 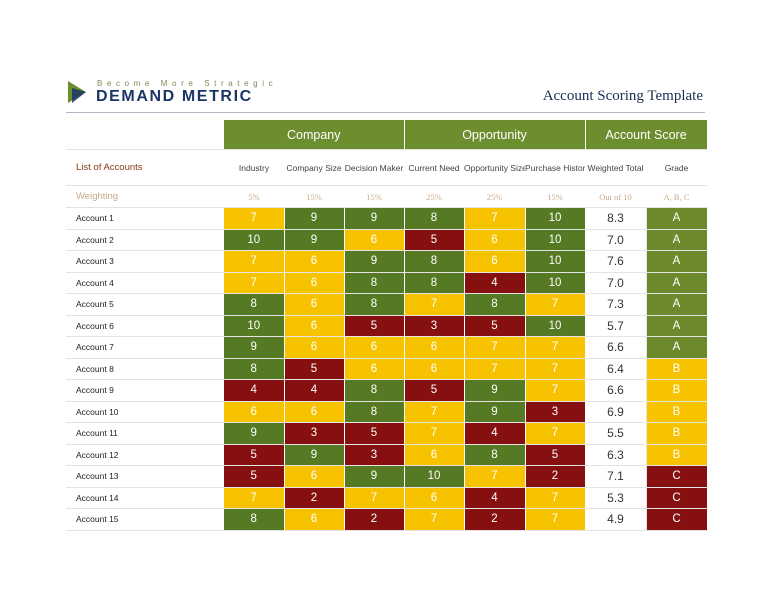 What do you see at coordinates (314, 218) in the screenshot?
I see `score-company-size: 9` at bounding box center [314, 218].